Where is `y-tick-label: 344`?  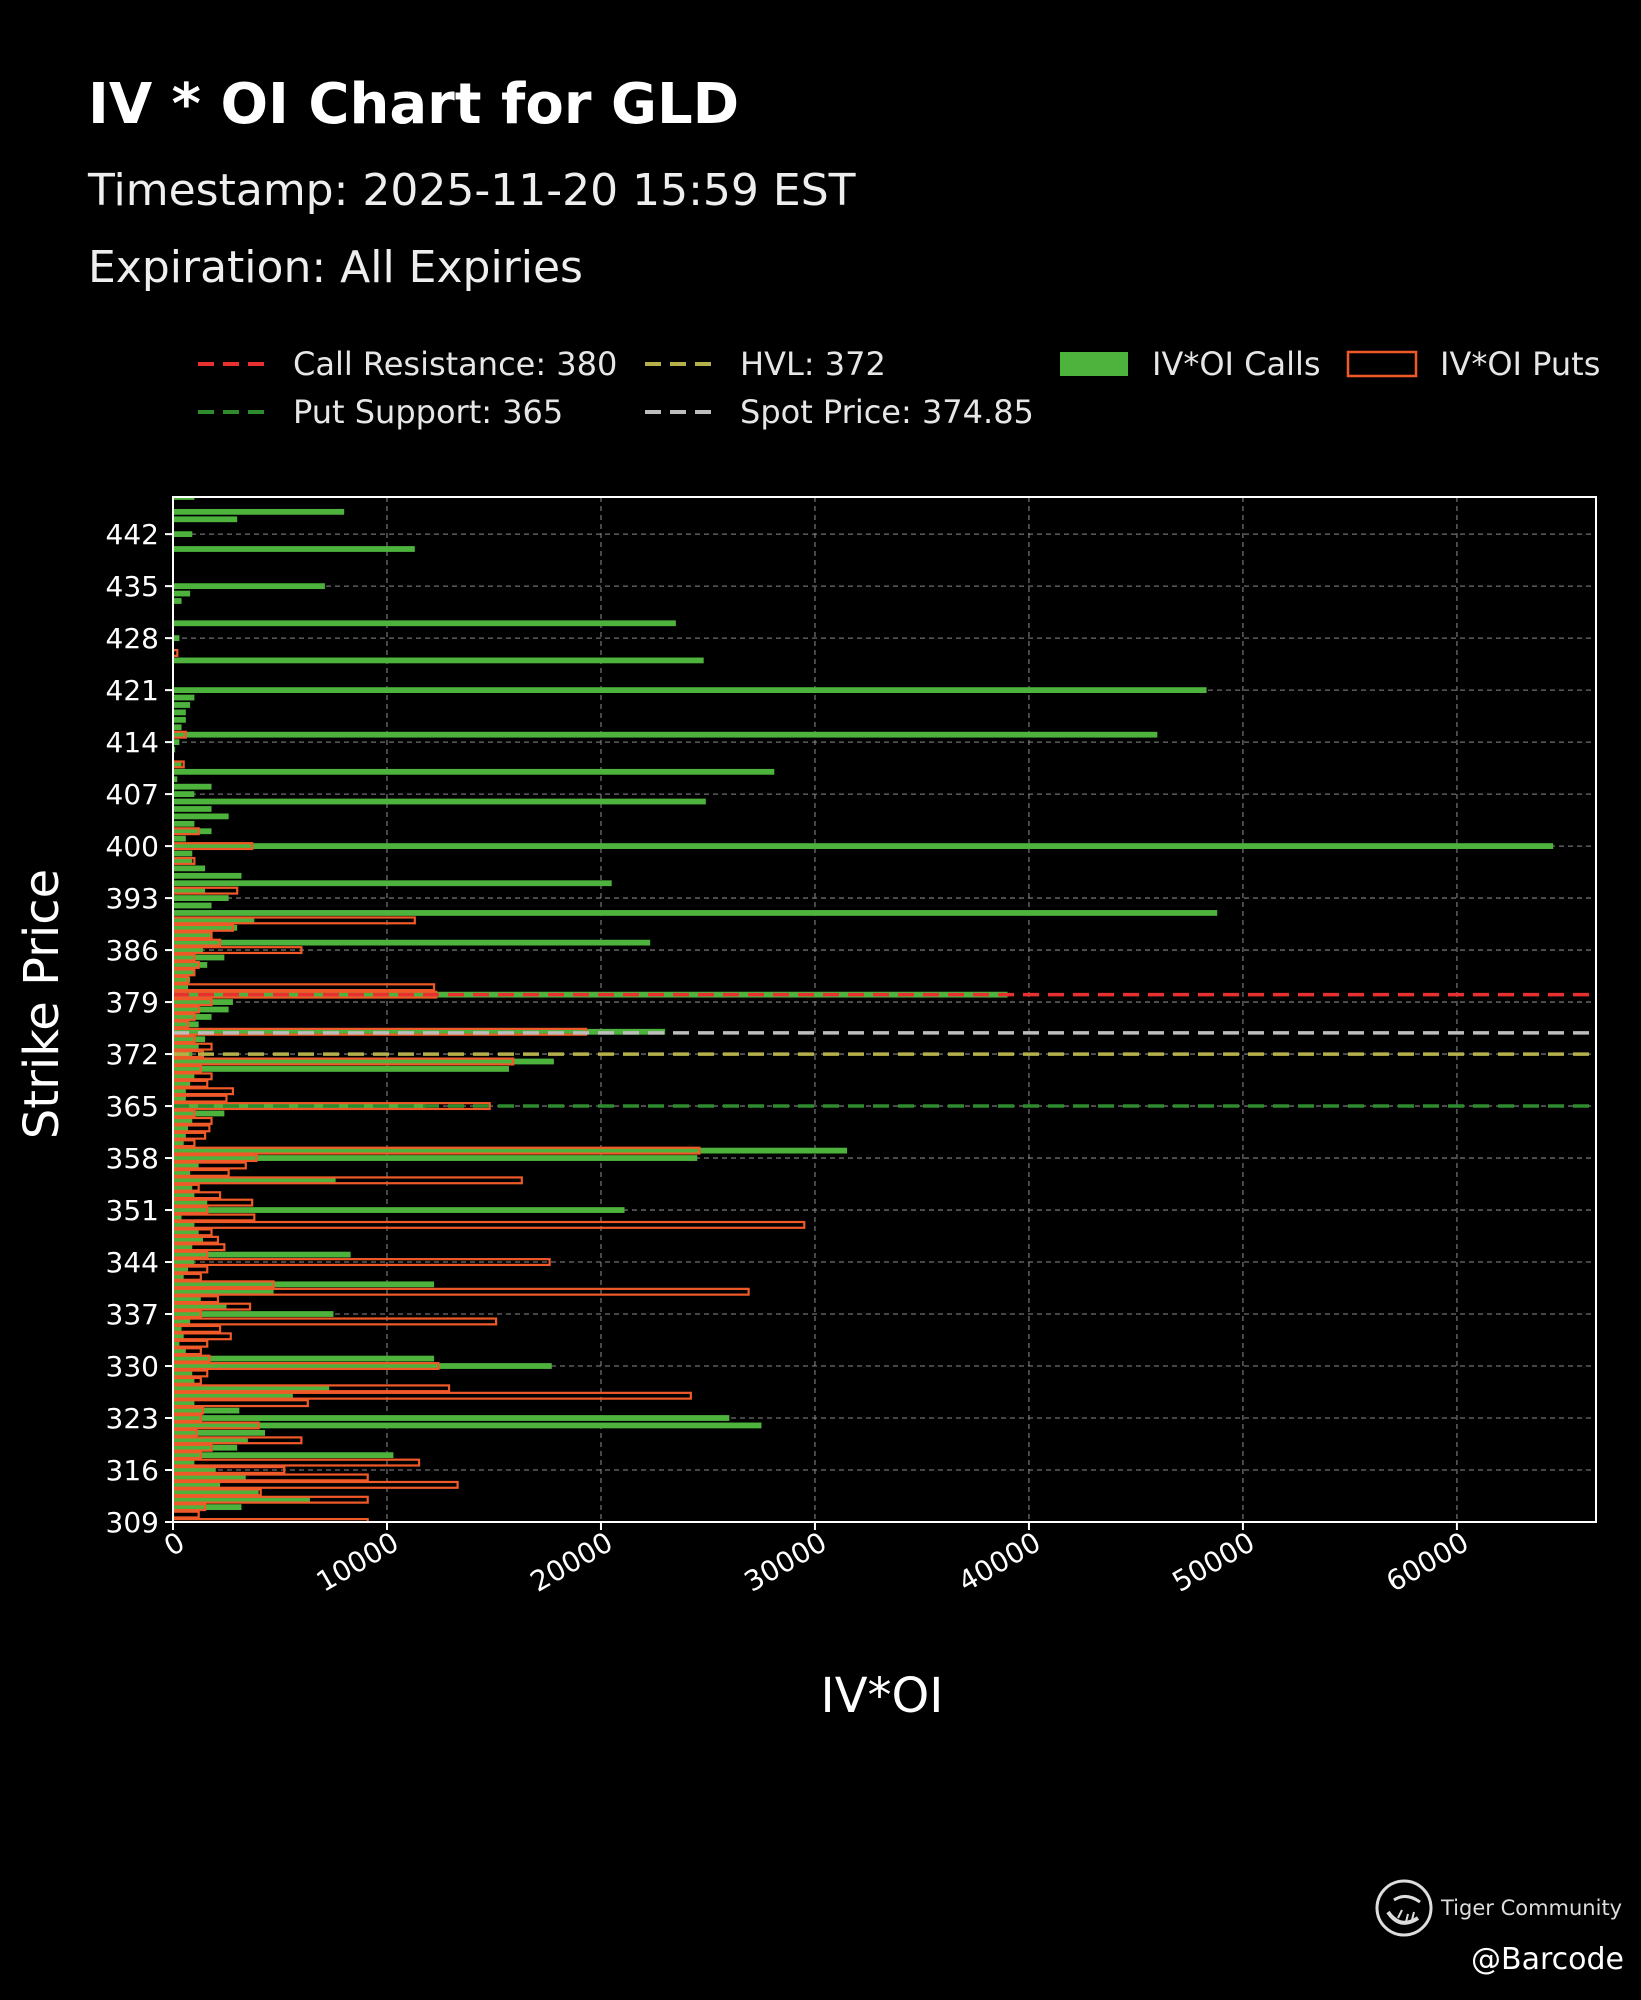 y-tick-label: 344 is located at coordinates (132, 1262).